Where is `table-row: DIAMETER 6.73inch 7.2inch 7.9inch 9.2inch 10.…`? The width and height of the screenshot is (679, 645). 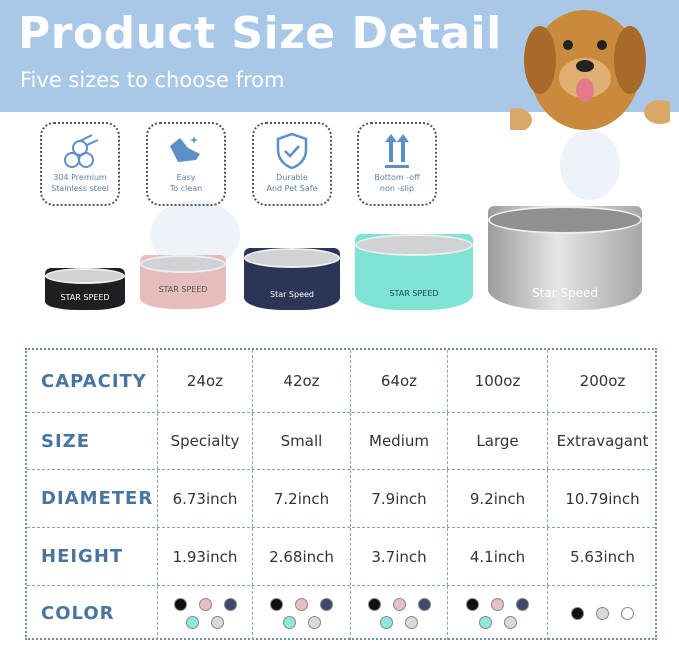
table-row: DIAMETER 6.73inch 7.2inch 7.9inch 9.2inch 10.… is located at coordinates (341, 498).